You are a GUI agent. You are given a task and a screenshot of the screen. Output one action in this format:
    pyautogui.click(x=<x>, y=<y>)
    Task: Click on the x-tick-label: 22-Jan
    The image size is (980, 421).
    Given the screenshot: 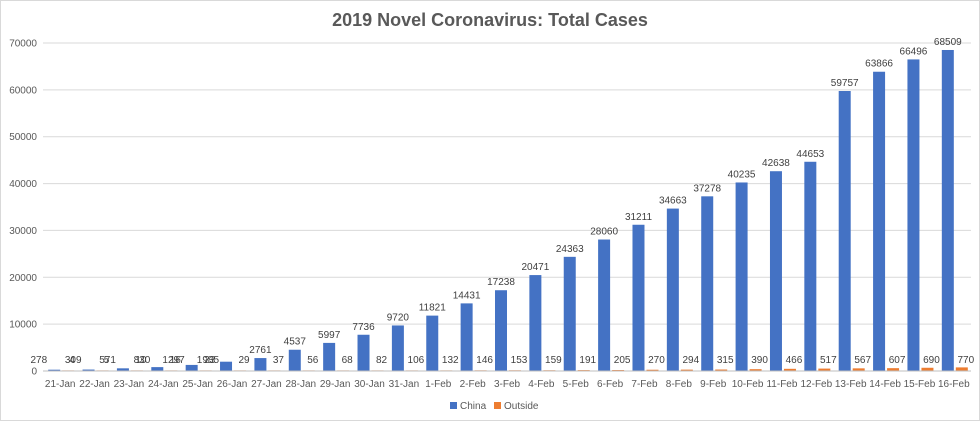 What is the action you would take?
    pyautogui.click(x=94, y=384)
    